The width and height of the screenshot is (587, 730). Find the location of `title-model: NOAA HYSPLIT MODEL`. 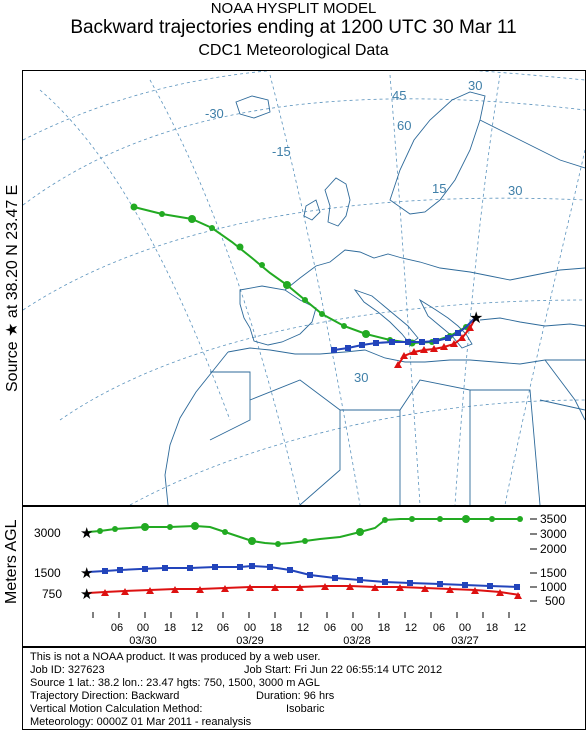

title-model: NOAA HYSPLIT MODEL is located at coordinates (293, 8).